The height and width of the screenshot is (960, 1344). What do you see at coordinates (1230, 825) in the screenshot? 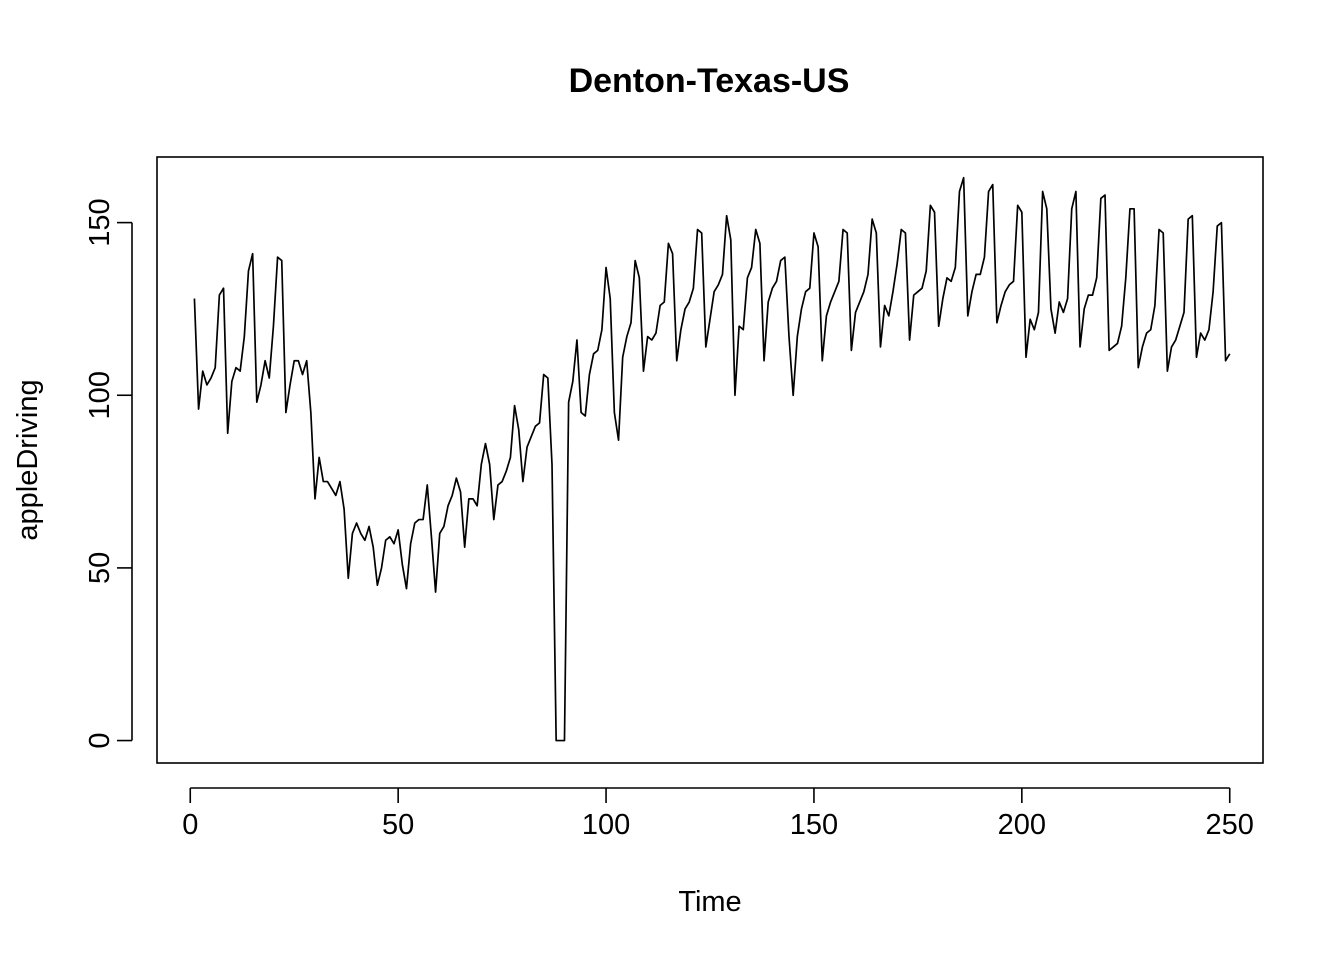
I see `x-tick-label: 250` at bounding box center [1230, 825].